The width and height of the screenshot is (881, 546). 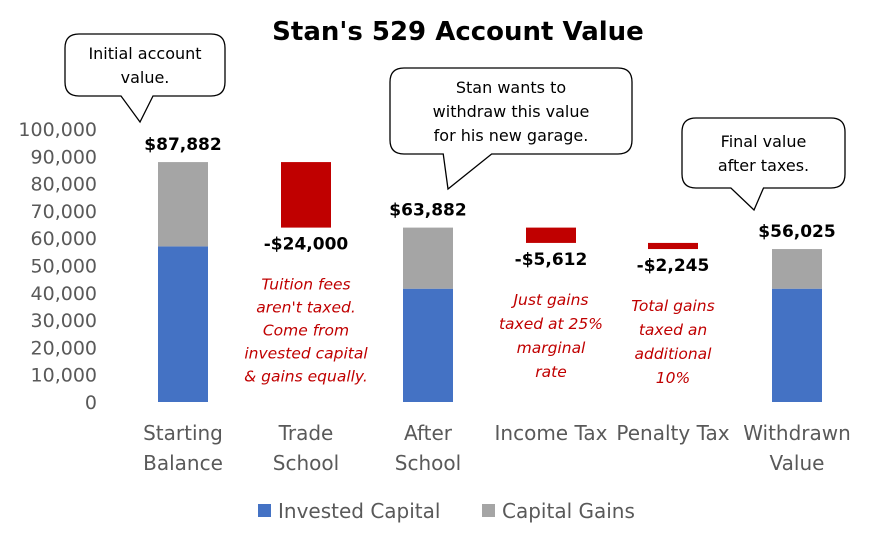 What do you see at coordinates (764, 141) in the screenshot?
I see `callout-text: Final value` at bounding box center [764, 141].